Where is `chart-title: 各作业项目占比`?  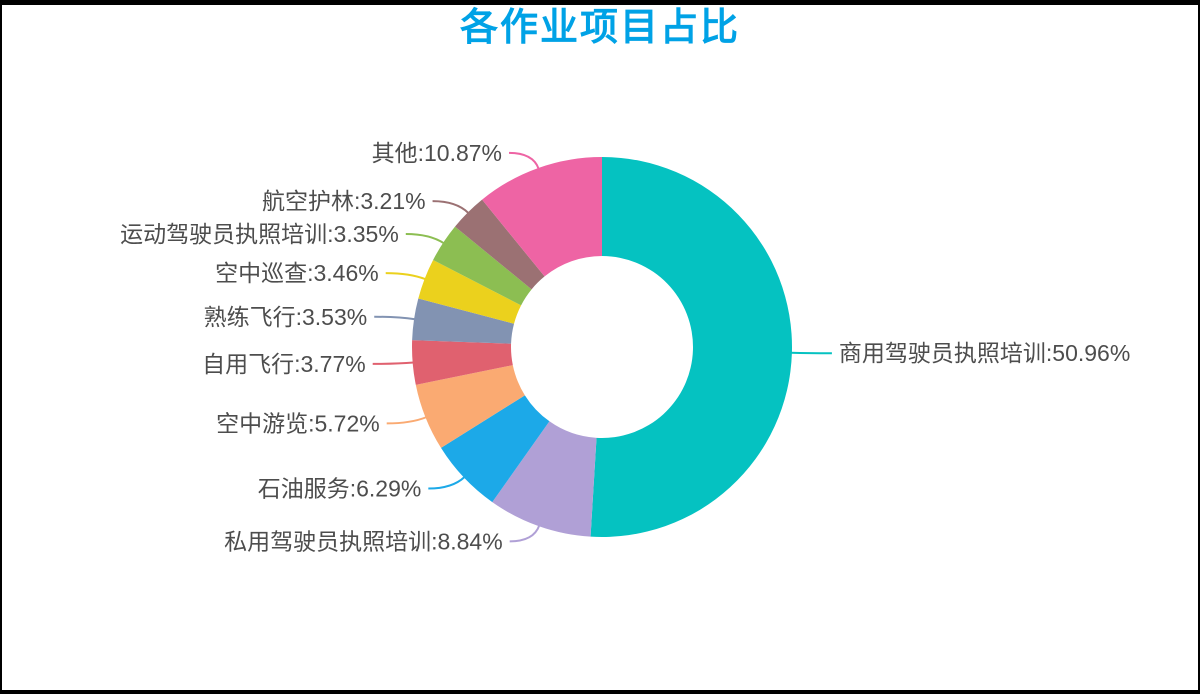 chart-title: 各作业项目占比 is located at coordinates (599, 28).